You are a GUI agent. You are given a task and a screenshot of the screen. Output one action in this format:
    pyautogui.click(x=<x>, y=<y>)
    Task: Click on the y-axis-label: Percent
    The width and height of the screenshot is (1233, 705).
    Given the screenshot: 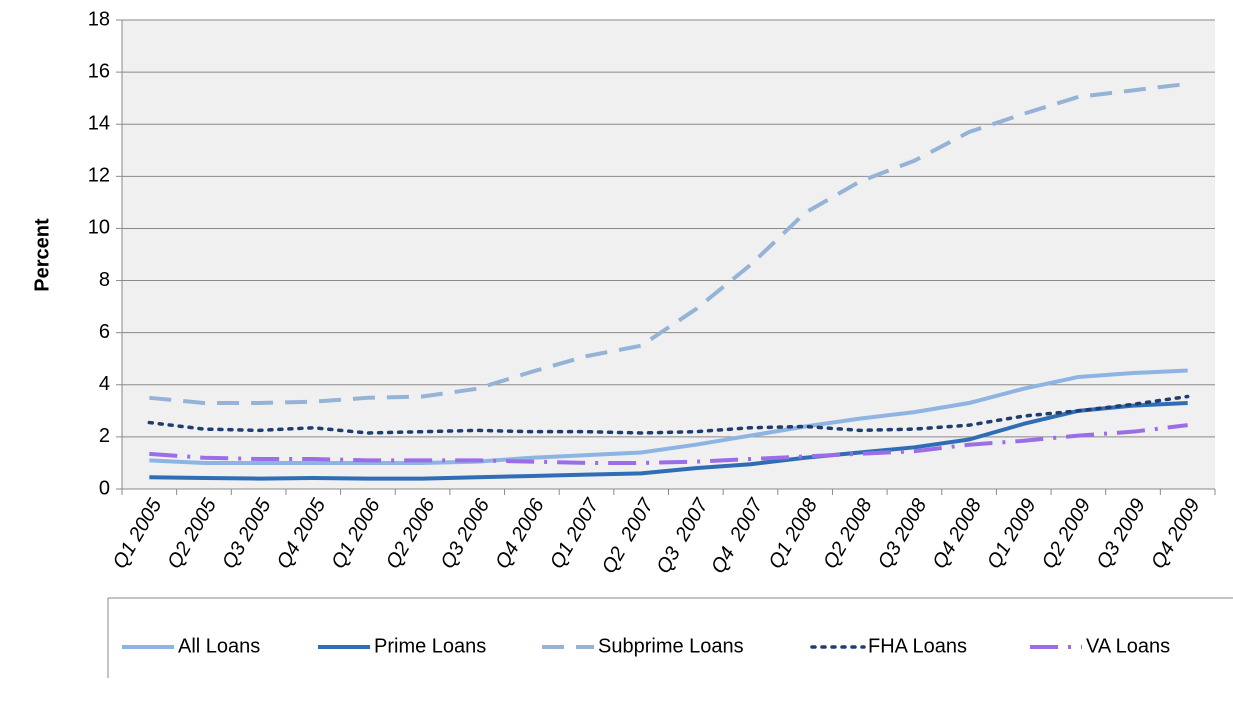 What is the action you would take?
    pyautogui.click(x=42, y=255)
    